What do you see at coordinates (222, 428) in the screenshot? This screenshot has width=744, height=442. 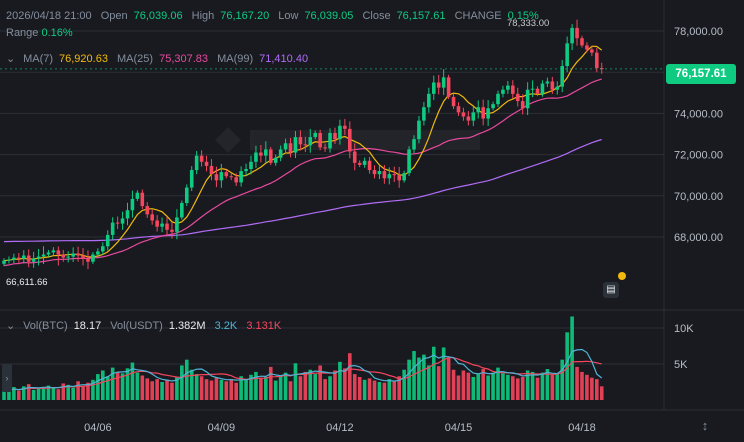 I see `time-tick-label: 04/09` at bounding box center [222, 428].